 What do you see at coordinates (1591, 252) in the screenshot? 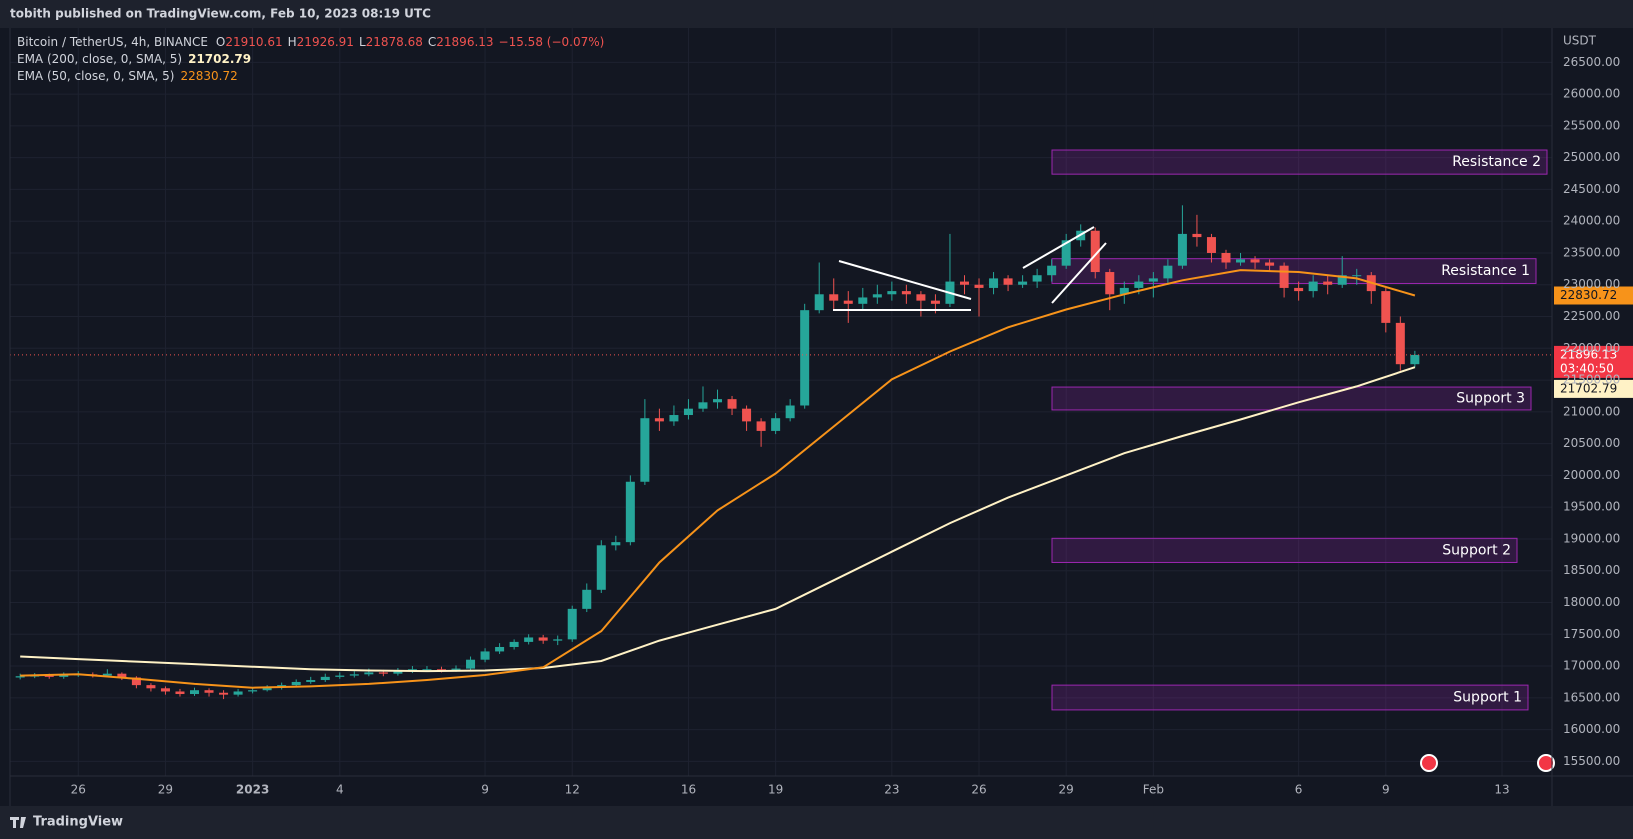
I see `y-tick-label: 23500.00` at bounding box center [1591, 252].